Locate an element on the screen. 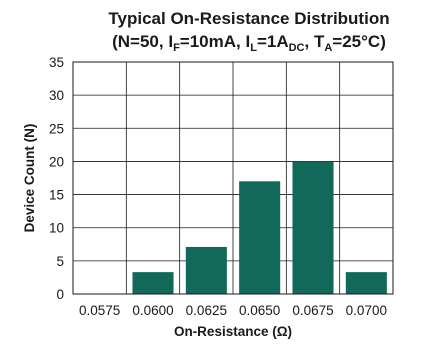 This screenshot has width=426, height=346. y-tick-label: 25 is located at coordinates (56, 128).